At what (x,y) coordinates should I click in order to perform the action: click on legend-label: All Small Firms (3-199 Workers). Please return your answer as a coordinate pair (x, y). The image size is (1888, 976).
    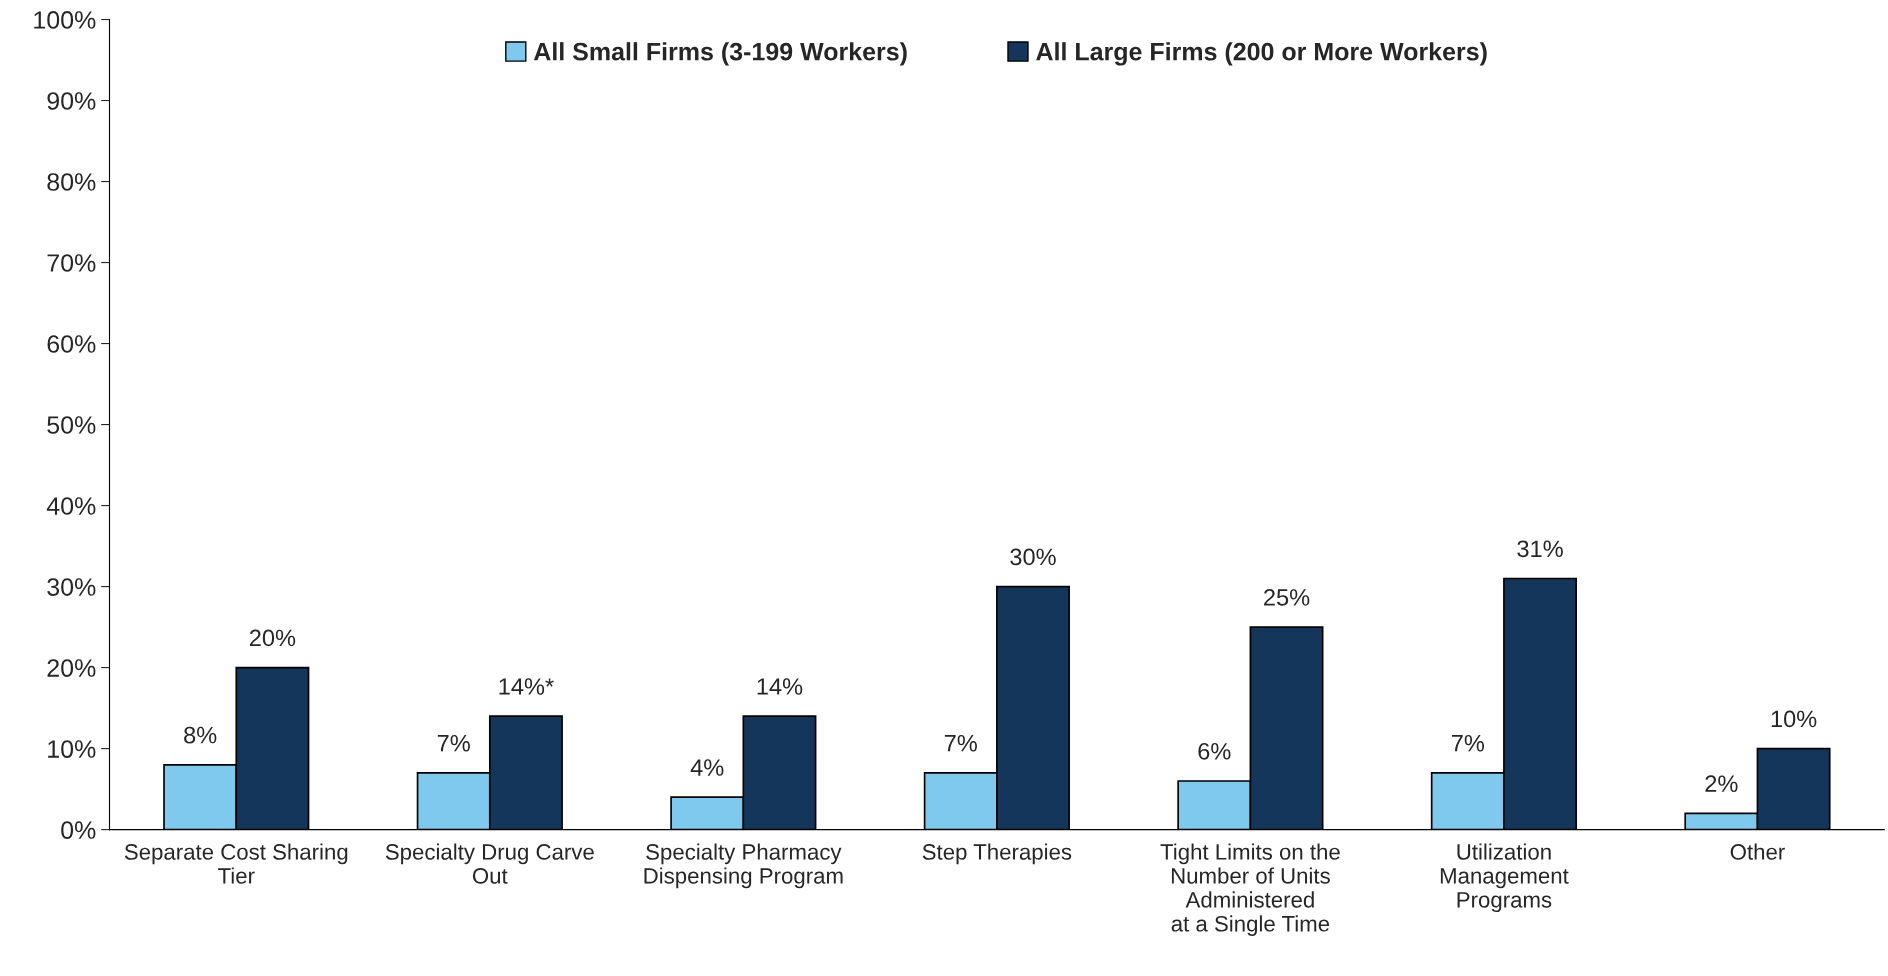
    Looking at the image, I should click on (720, 54).